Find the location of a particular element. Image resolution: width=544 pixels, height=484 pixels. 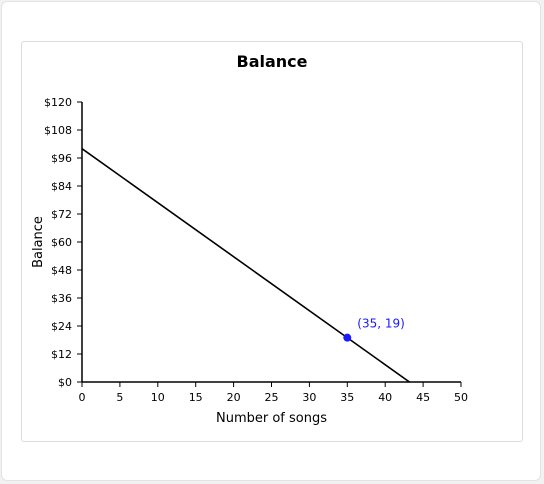

y-tick-label: $60 is located at coordinates (61, 242).